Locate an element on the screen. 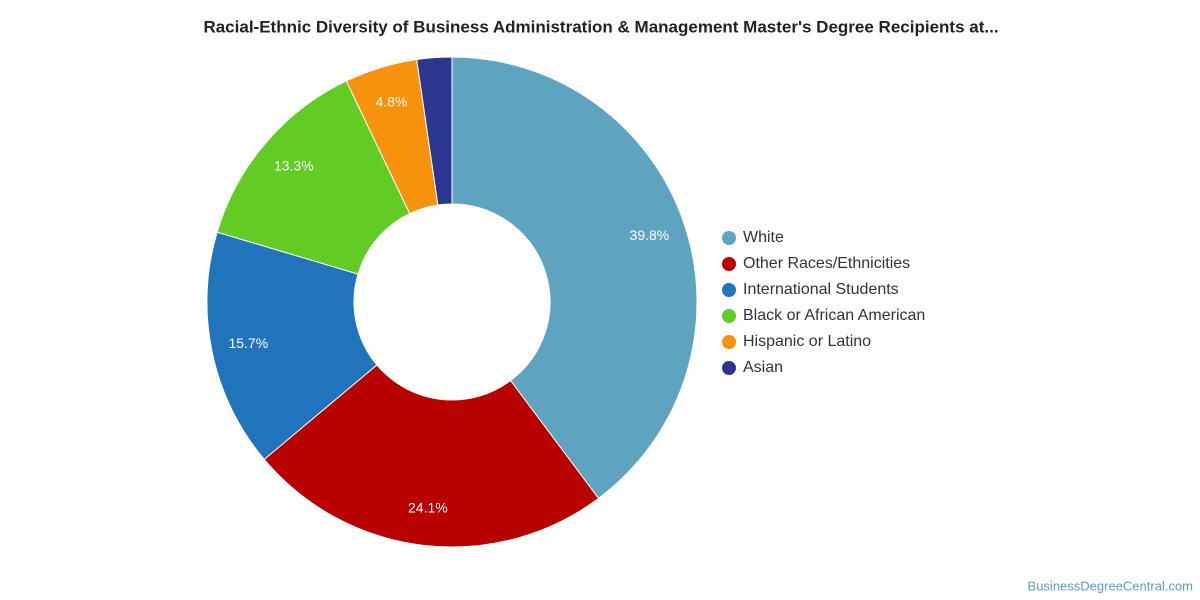  source-link: BusinessDegreeCentral.com is located at coordinates (1110, 585).